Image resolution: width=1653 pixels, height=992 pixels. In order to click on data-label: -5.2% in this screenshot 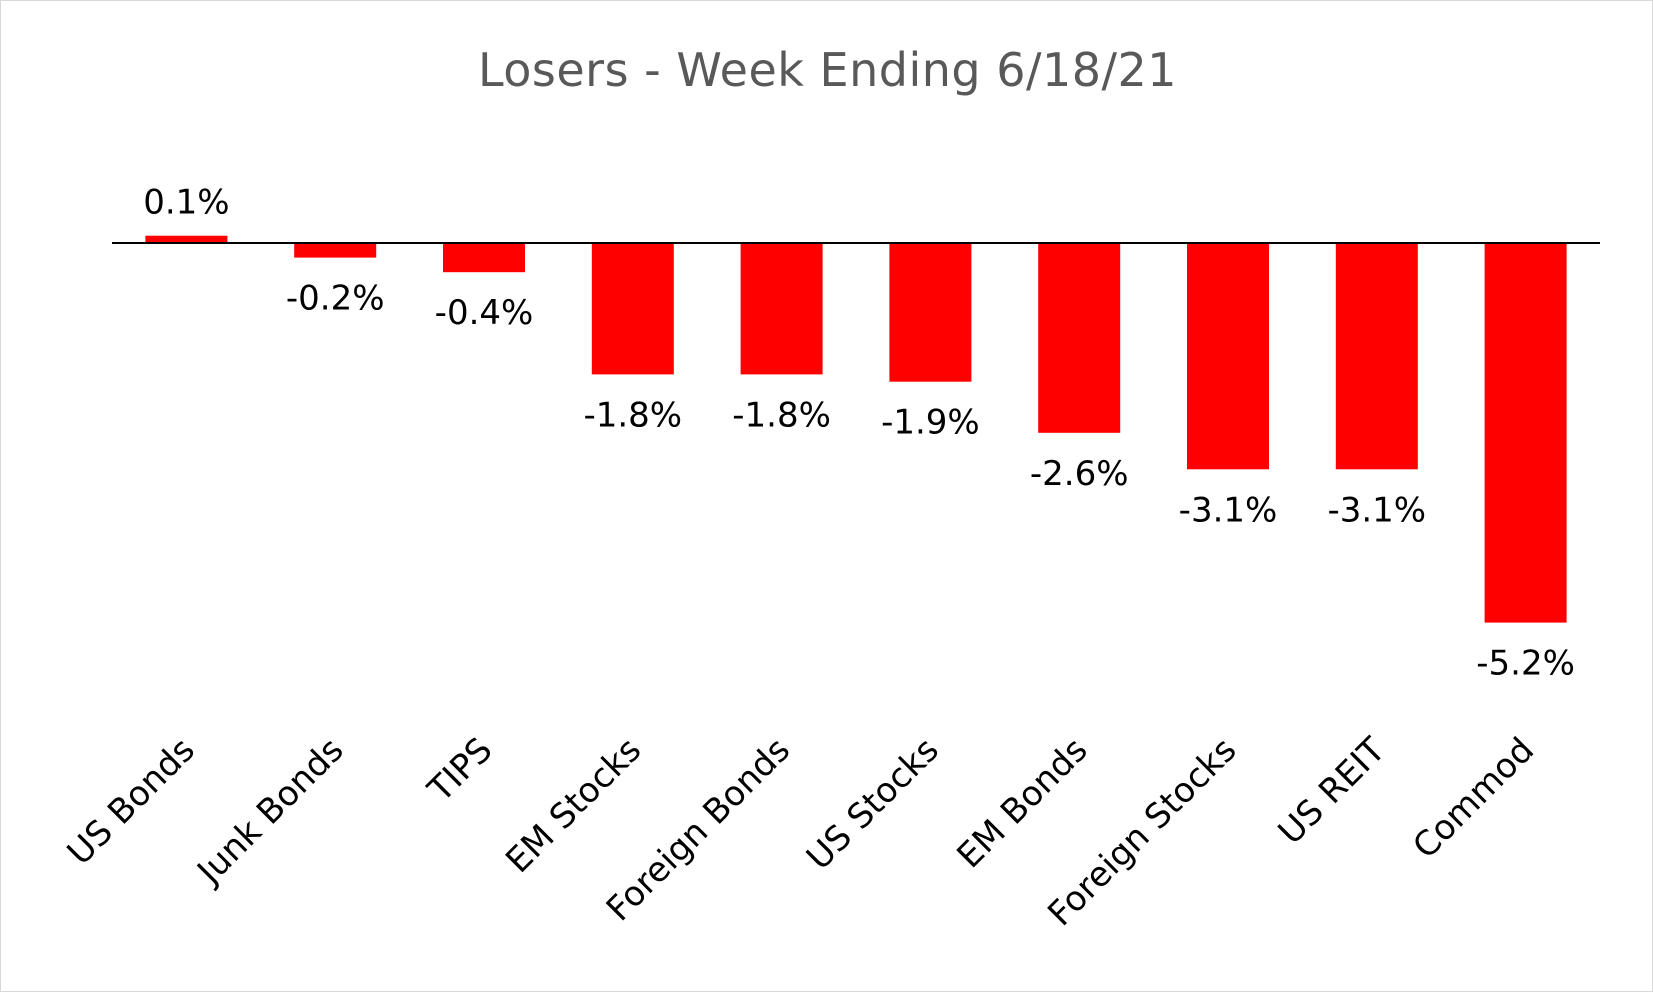, I will do `click(1525, 664)`.